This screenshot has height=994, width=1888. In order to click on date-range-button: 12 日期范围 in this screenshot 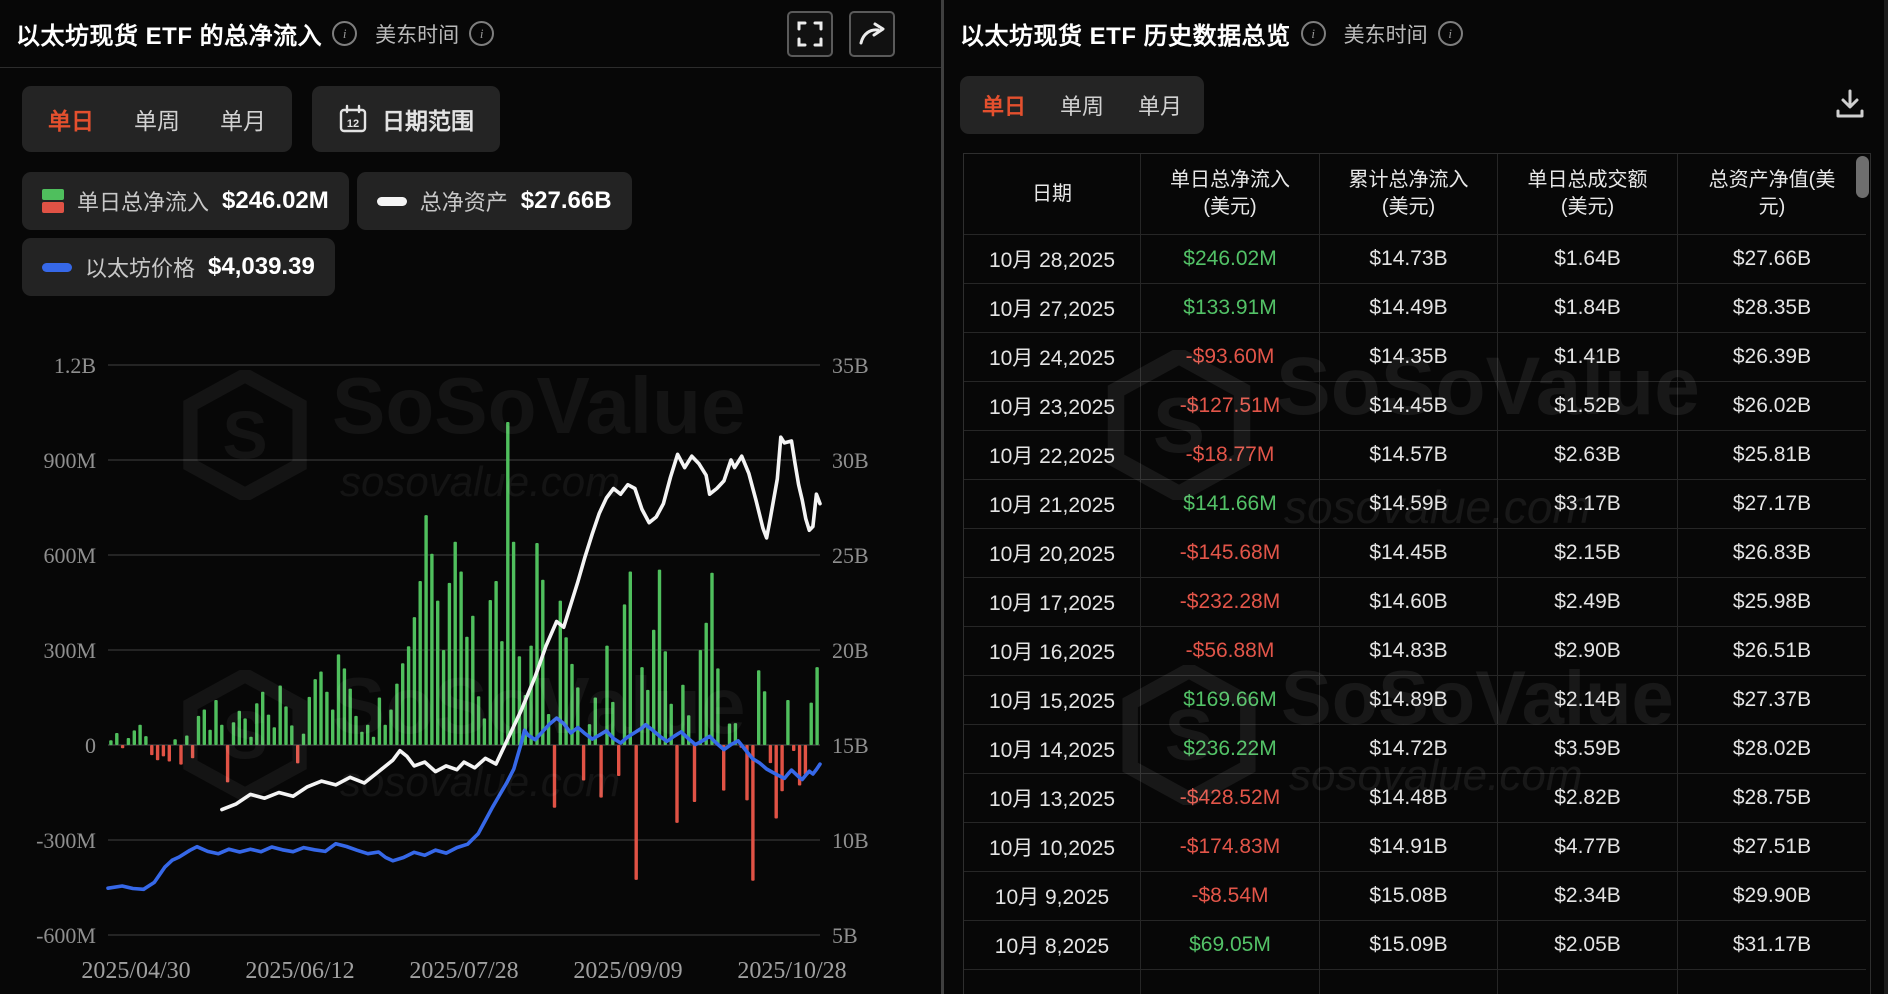, I will do `click(406, 119)`.